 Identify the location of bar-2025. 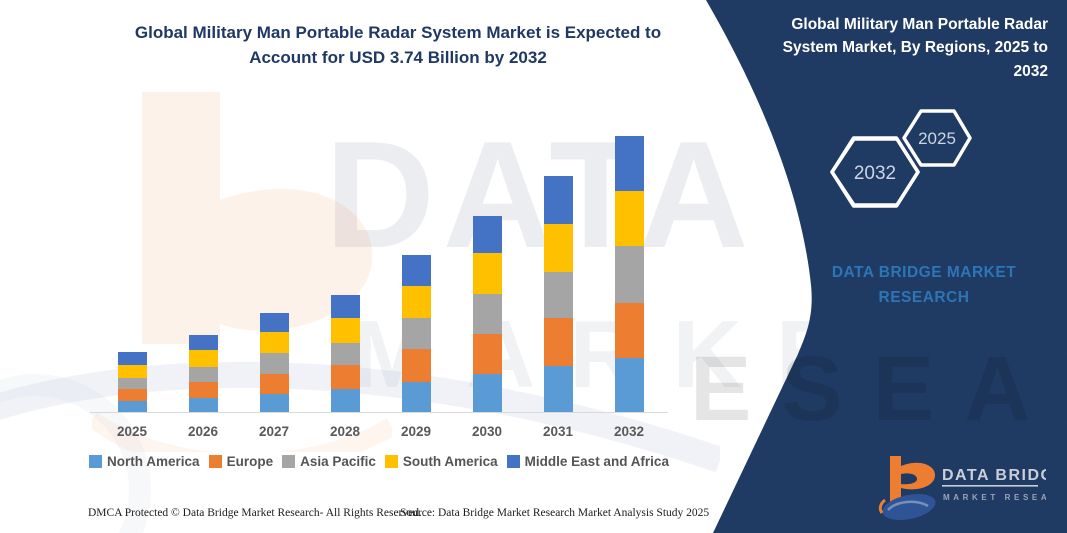
(132, 382).